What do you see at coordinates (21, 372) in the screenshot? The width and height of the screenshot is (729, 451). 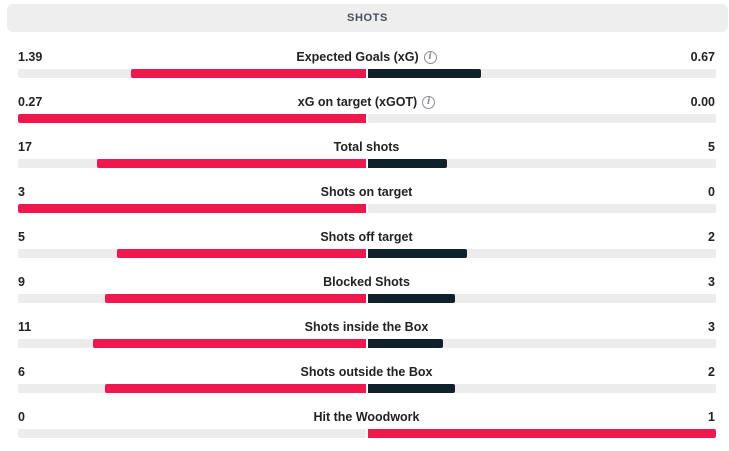 I see `home-value: 6` at bounding box center [21, 372].